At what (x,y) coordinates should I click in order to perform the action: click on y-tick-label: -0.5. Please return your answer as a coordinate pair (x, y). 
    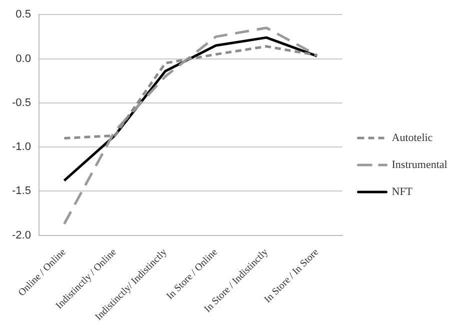
    Looking at the image, I should click on (21, 102).